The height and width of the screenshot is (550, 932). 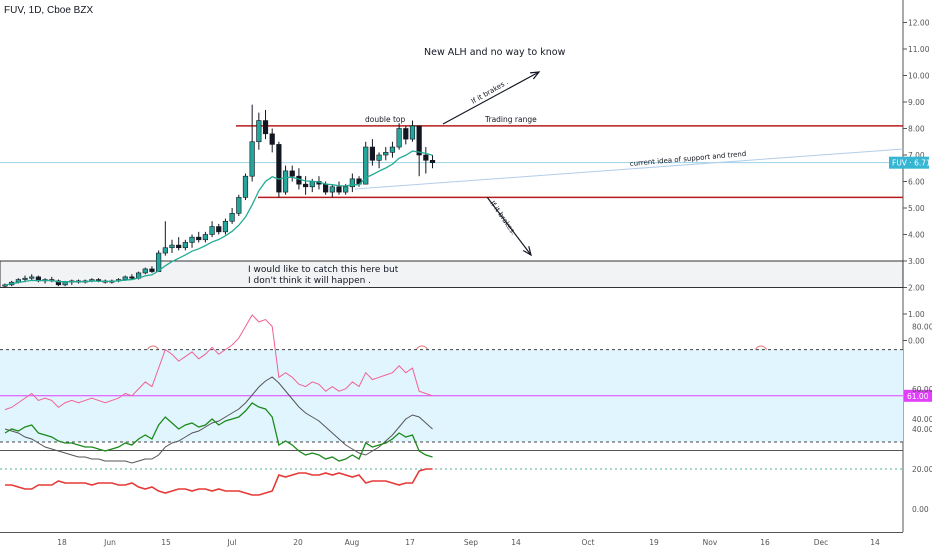 What do you see at coordinates (916, 288) in the screenshot?
I see `price-tick-label: 2.00` at bounding box center [916, 288].